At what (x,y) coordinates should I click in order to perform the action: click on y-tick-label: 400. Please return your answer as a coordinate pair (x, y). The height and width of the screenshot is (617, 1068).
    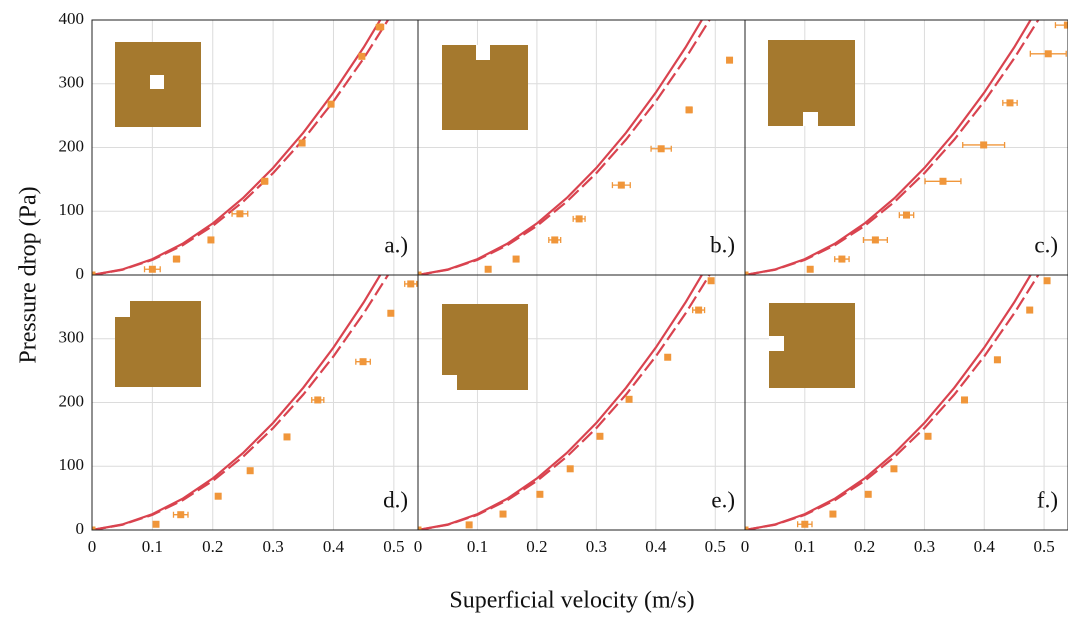
    Looking at the image, I should click on (72, 18).